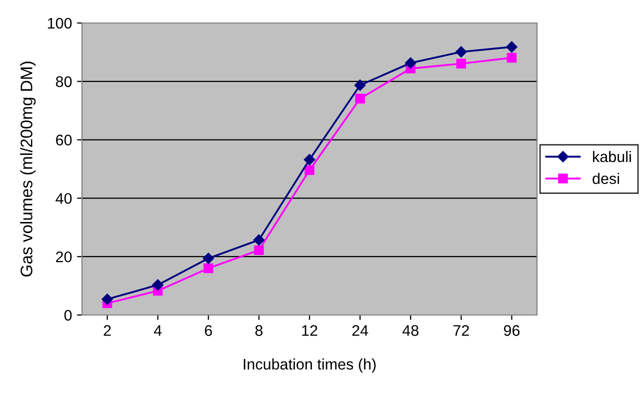 Image resolution: width=644 pixels, height=402 pixels. What do you see at coordinates (60, 23) in the screenshot?
I see `y-tick-label: 100` at bounding box center [60, 23].